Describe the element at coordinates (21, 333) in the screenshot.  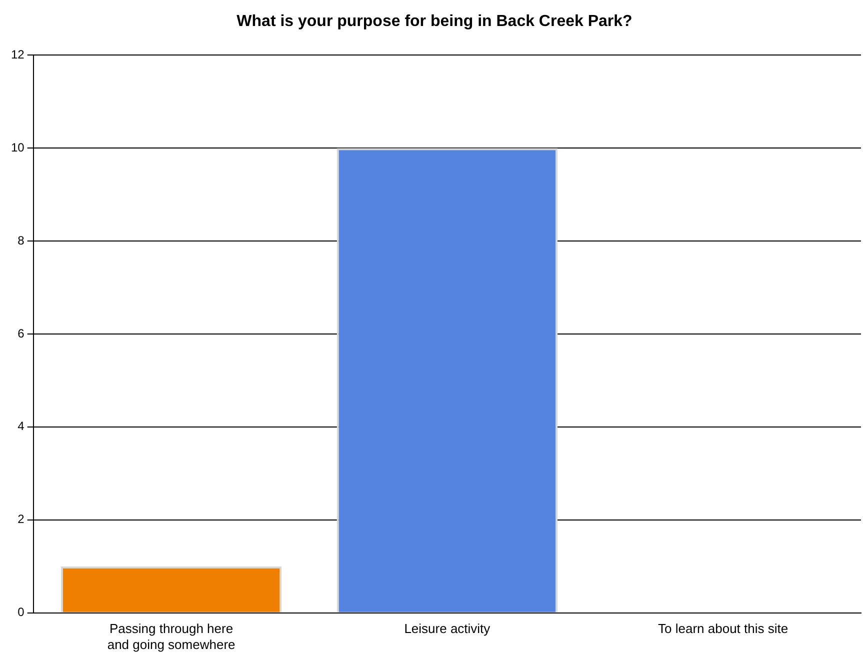
I see `y-tick-label: 6` at that location.